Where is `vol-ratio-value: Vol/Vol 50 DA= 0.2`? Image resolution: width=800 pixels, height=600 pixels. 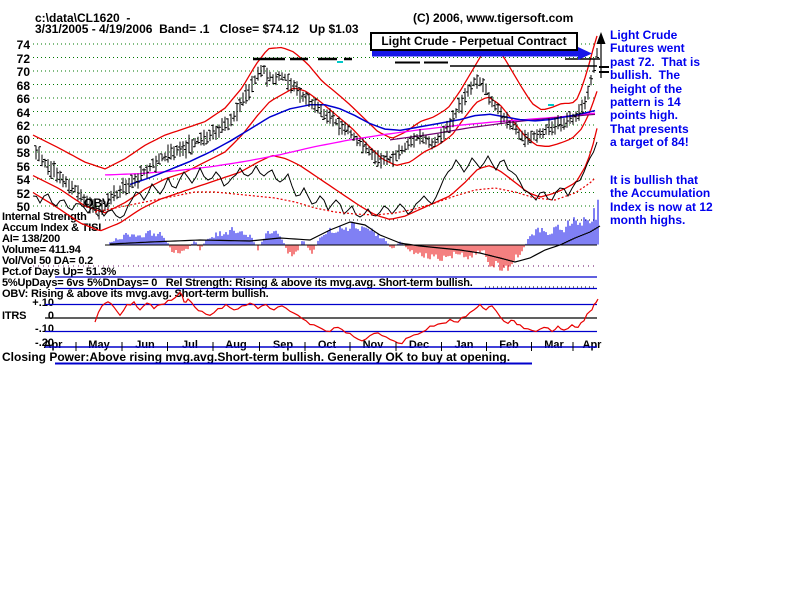
vol-ratio-value: Vol/Vol 50 DA= 0.2 is located at coordinates (48, 261).